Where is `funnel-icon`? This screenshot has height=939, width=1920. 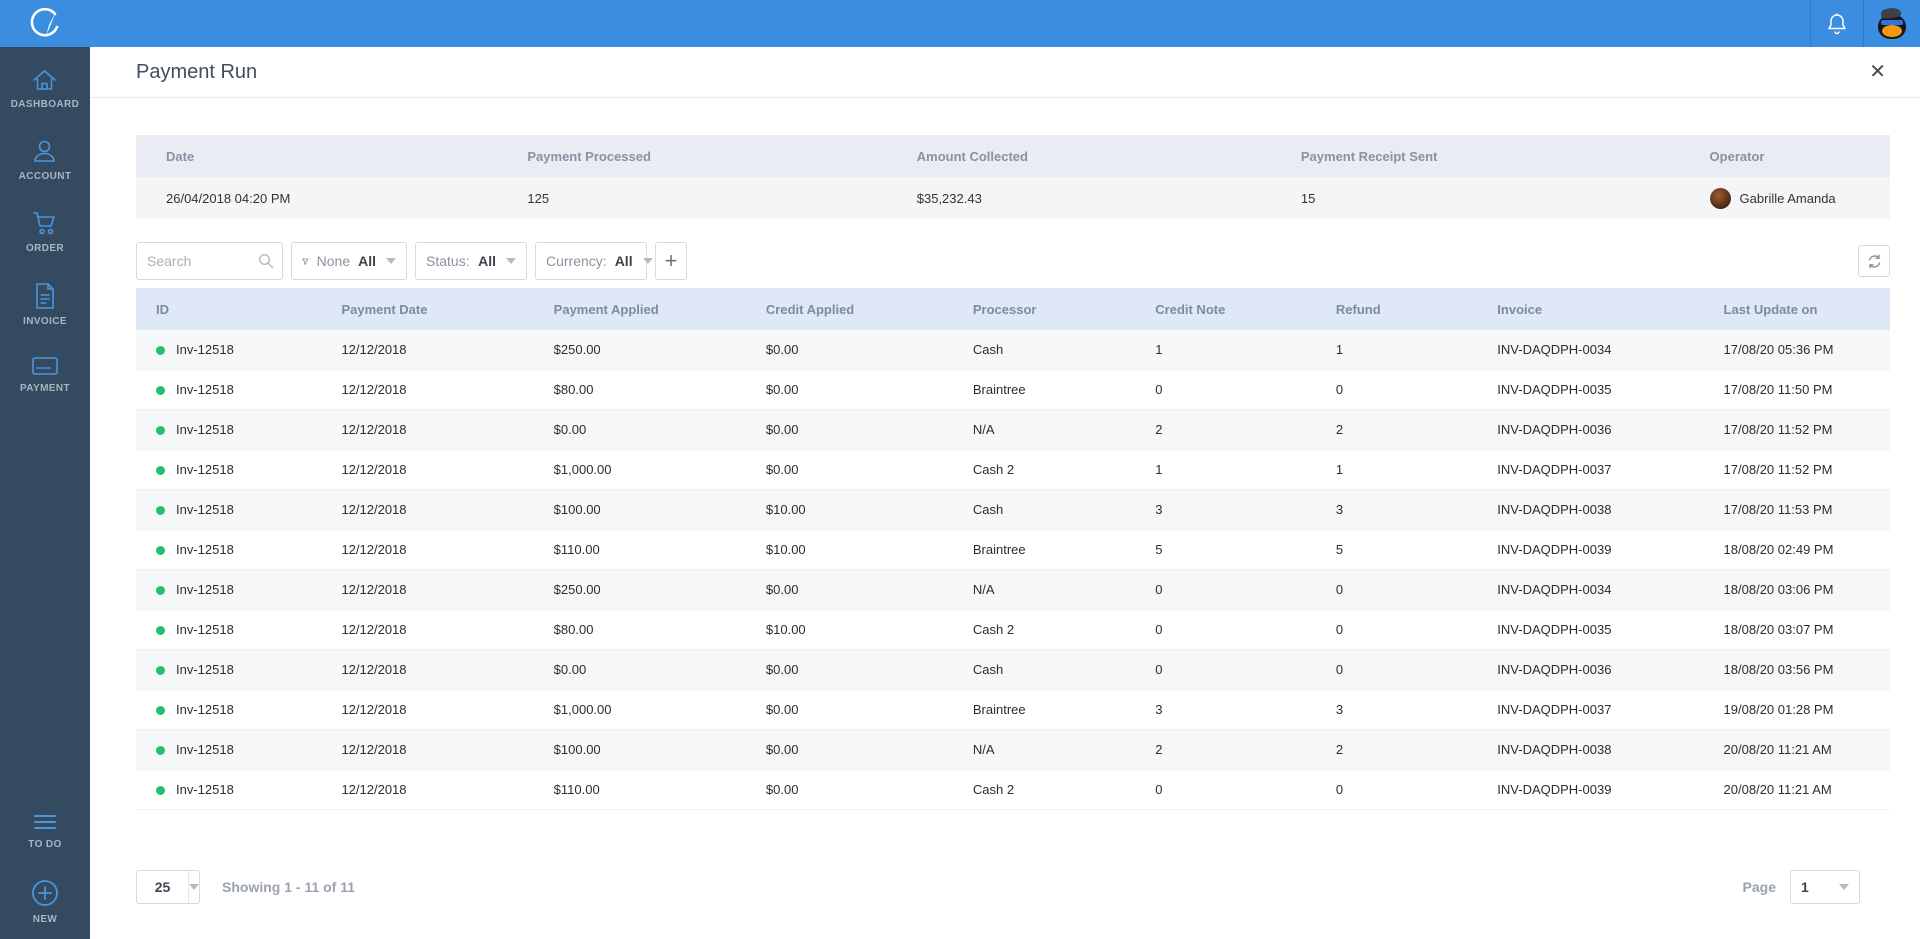
funnel-icon is located at coordinates (305, 261).